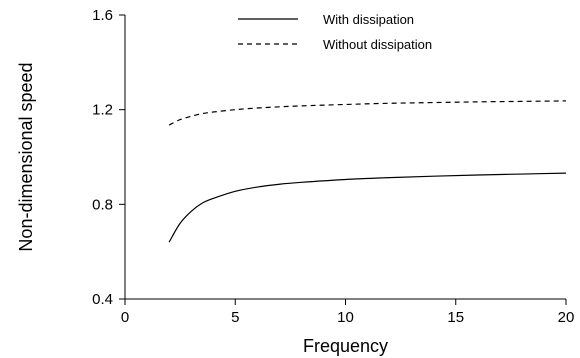  What do you see at coordinates (102, 299) in the screenshot?
I see `y-tick-label-0: 0.4` at bounding box center [102, 299].